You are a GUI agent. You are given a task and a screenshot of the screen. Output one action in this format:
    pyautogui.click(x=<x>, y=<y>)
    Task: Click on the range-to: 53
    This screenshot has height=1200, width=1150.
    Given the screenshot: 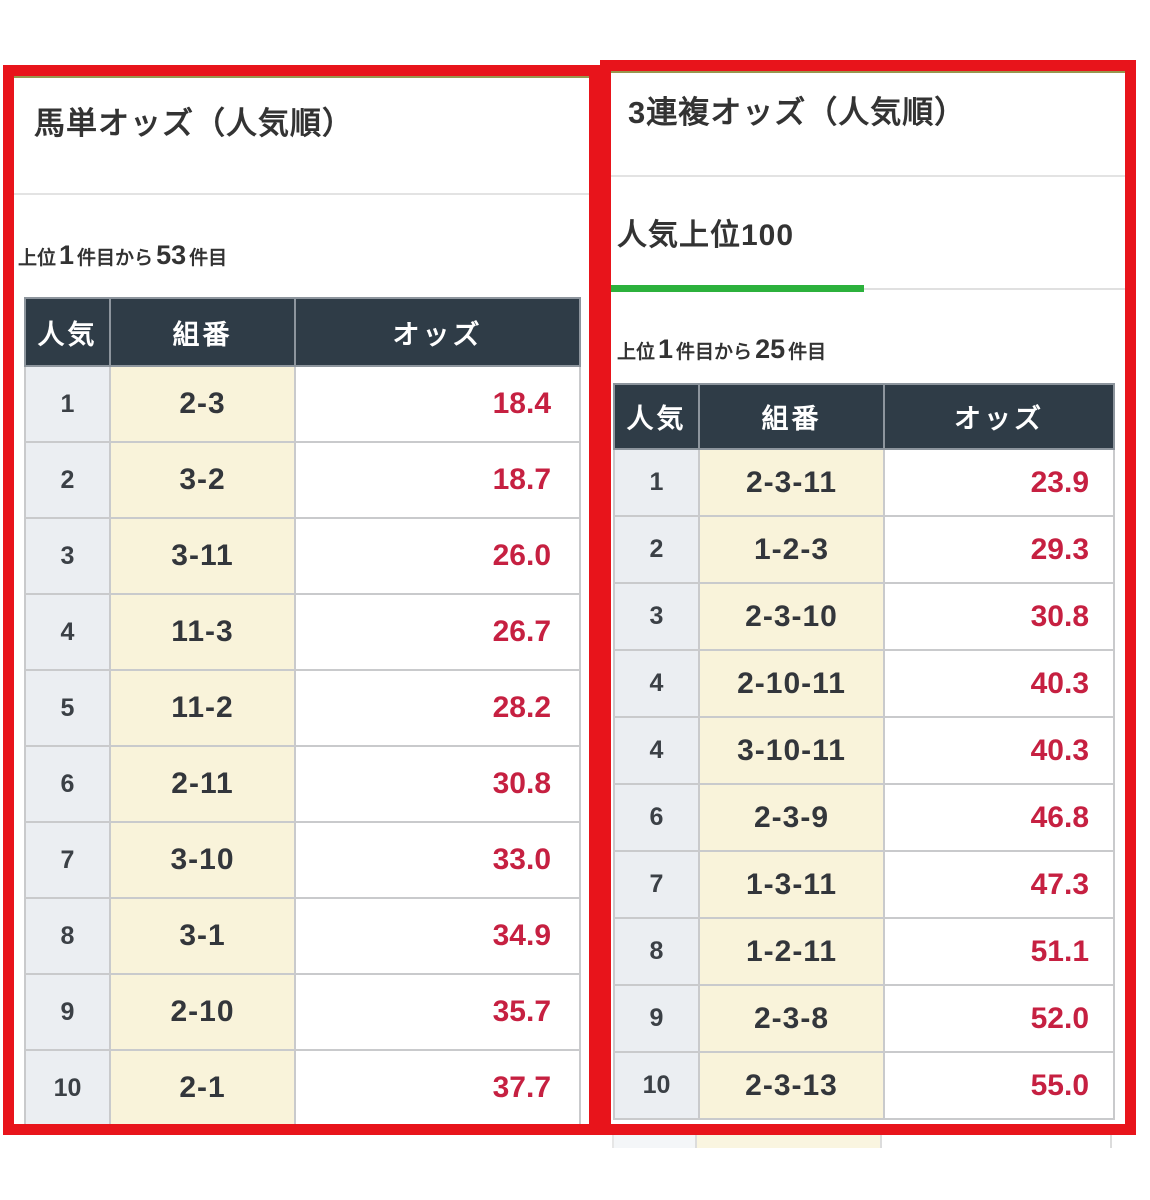 What is the action you would take?
    pyautogui.click(x=171, y=255)
    